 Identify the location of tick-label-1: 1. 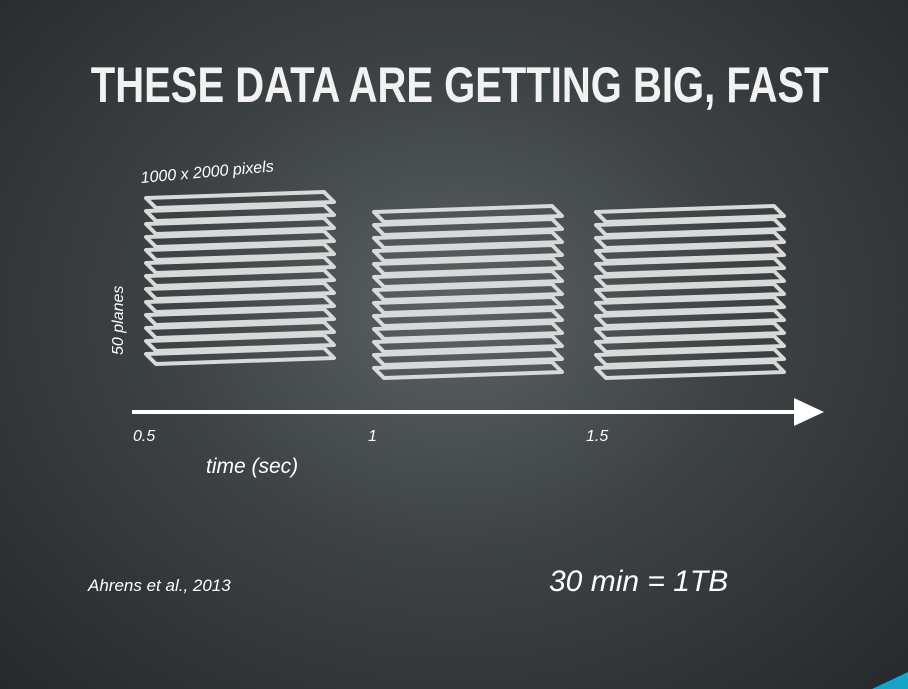
(372, 436).